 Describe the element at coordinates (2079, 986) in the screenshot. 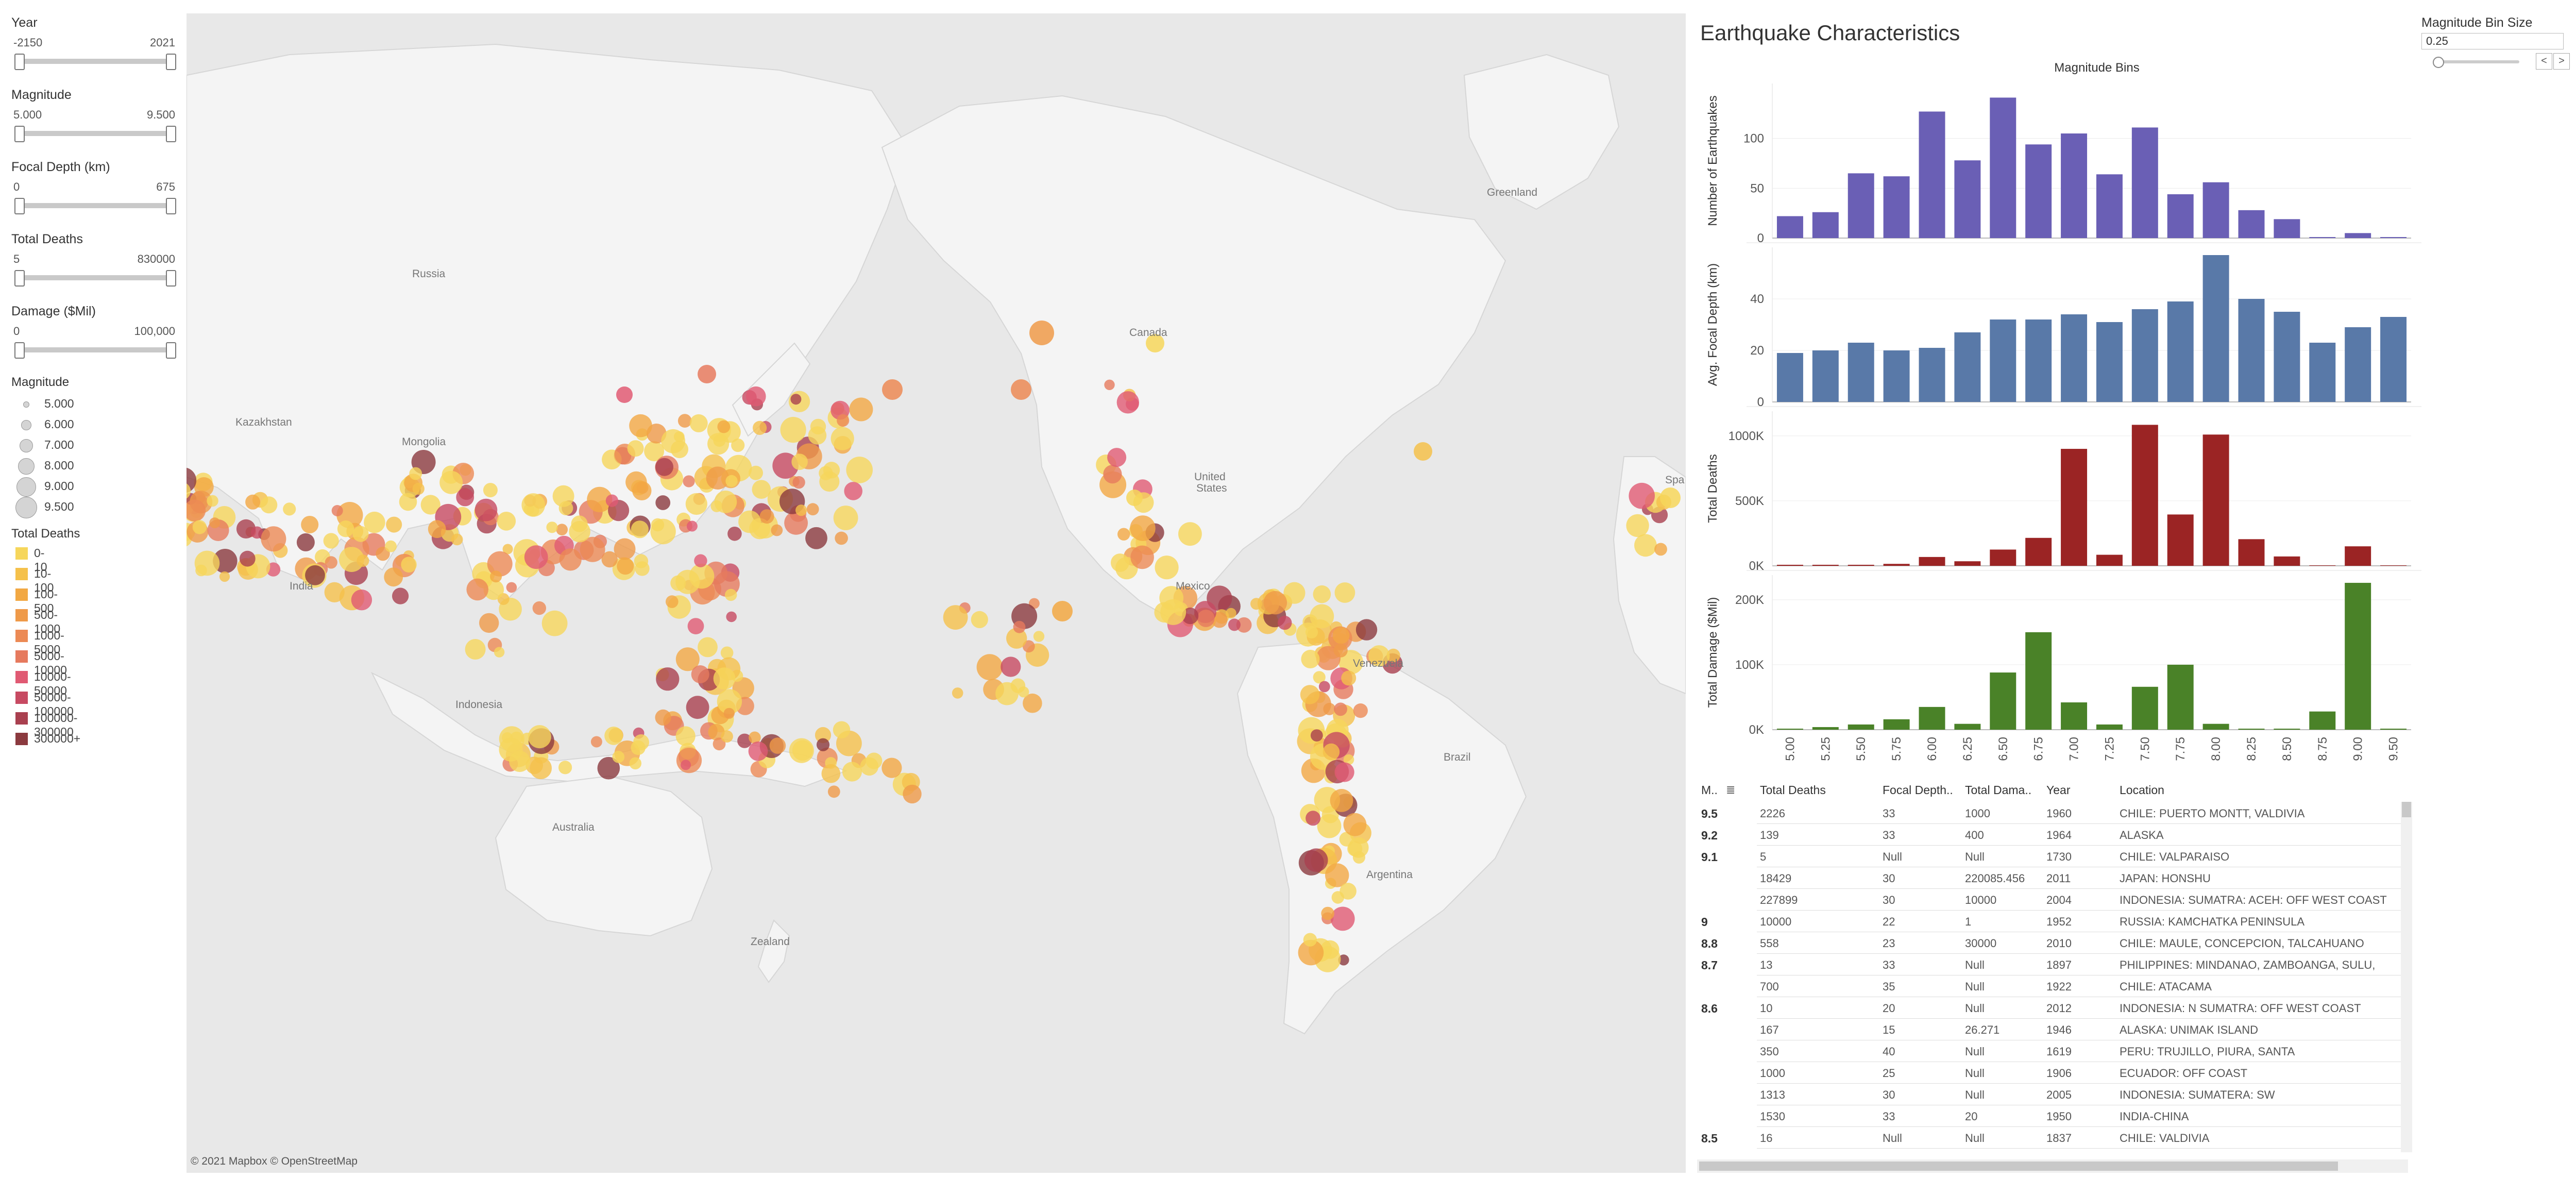

I see `table-row: 700 35 Null 1922 CHILE: ATACAMA` at that location.